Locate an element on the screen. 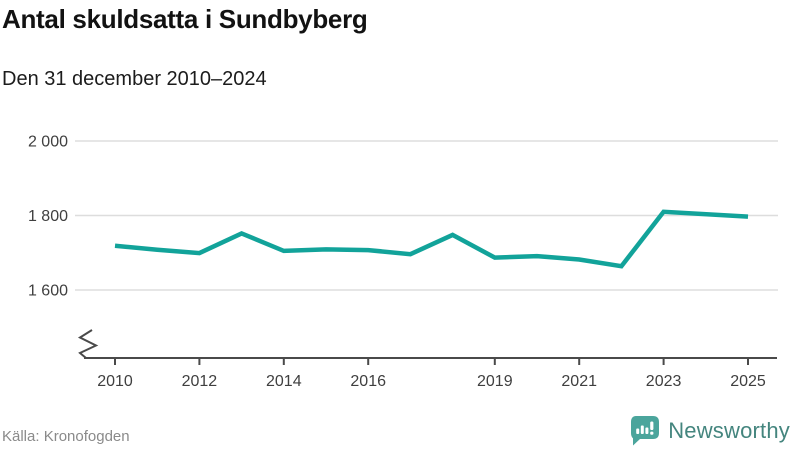 This screenshot has width=800, height=450. newsworthy-wordmark: Newsworthy is located at coordinates (729, 430).